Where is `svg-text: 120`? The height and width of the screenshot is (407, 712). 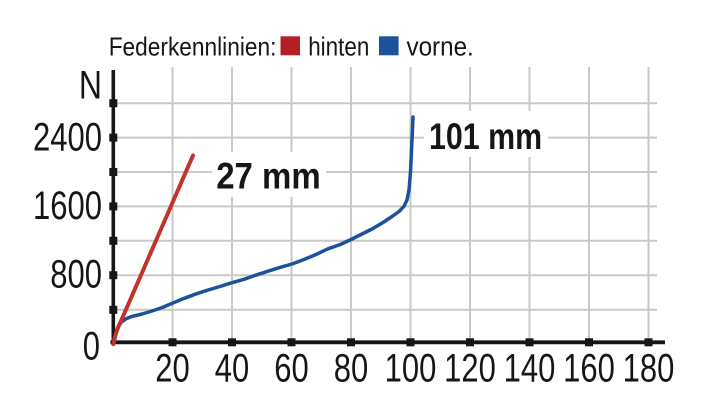 svg-text: 120 is located at coordinates (470, 368).